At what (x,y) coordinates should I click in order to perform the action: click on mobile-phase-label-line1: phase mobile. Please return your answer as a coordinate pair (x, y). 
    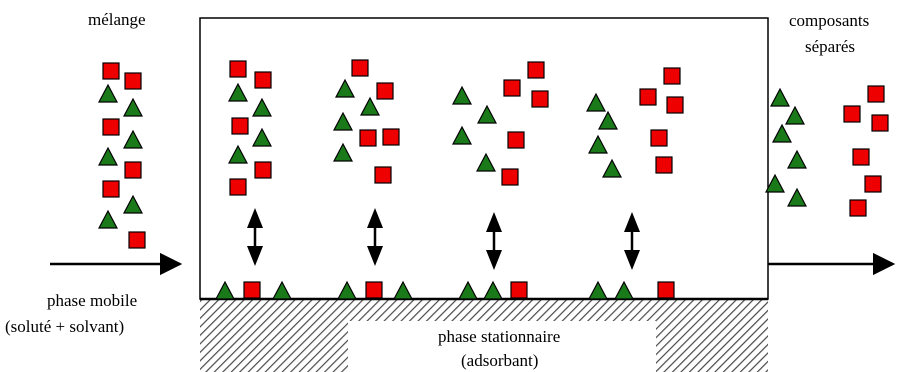
    Looking at the image, I should click on (92, 300).